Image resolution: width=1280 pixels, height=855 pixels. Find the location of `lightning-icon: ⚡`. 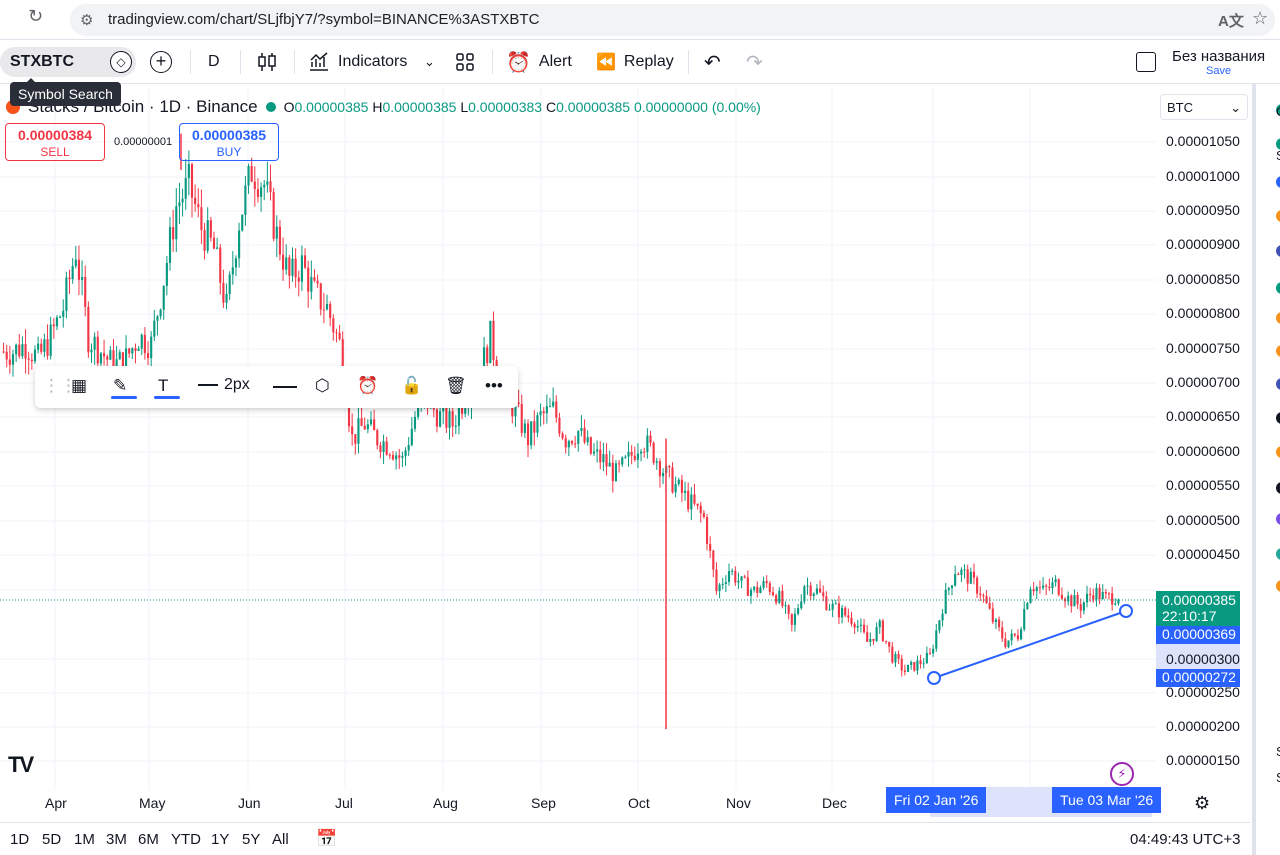

lightning-icon: ⚡ is located at coordinates (1122, 774).